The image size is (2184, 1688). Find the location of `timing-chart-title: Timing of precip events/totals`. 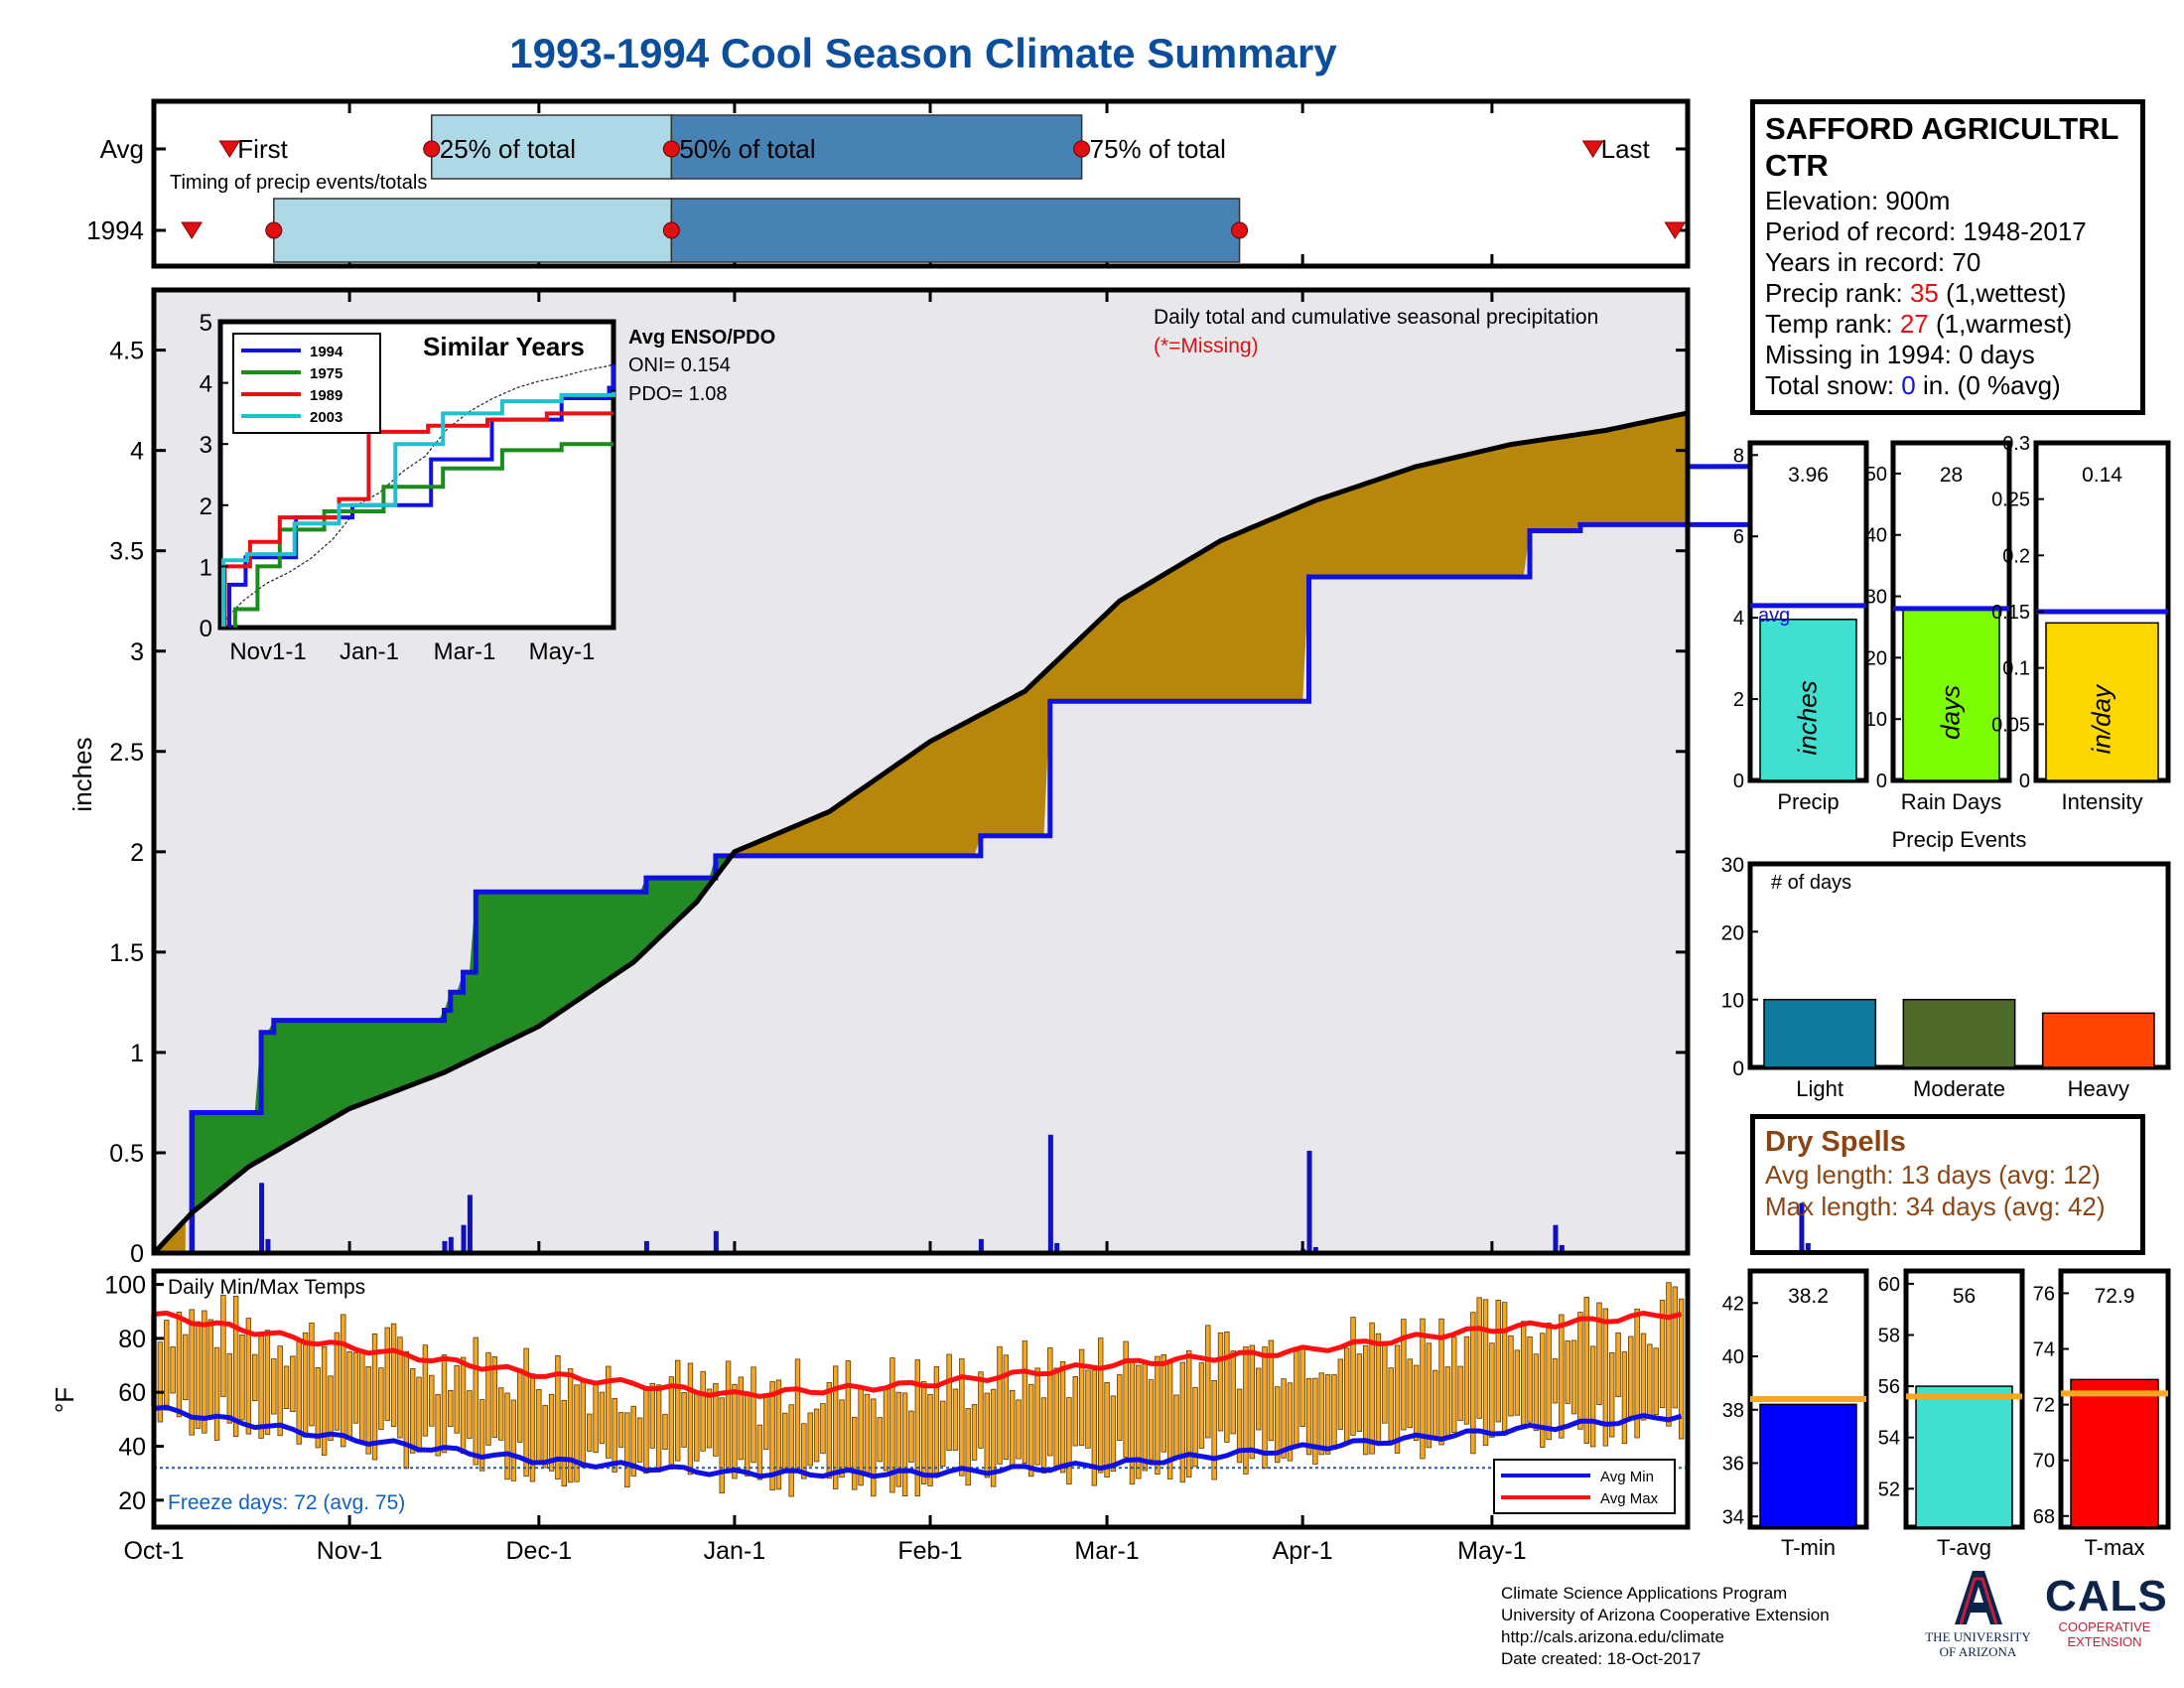

timing-chart-title: Timing of precip events/totals is located at coordinates (298, 183).